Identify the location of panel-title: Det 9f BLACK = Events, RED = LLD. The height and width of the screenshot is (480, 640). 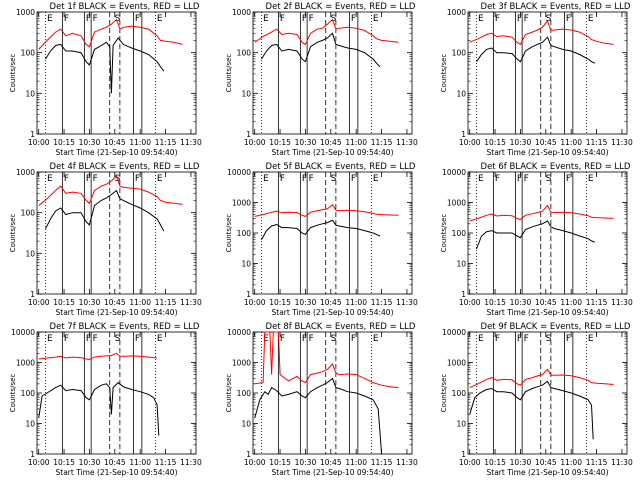
(556, 327).